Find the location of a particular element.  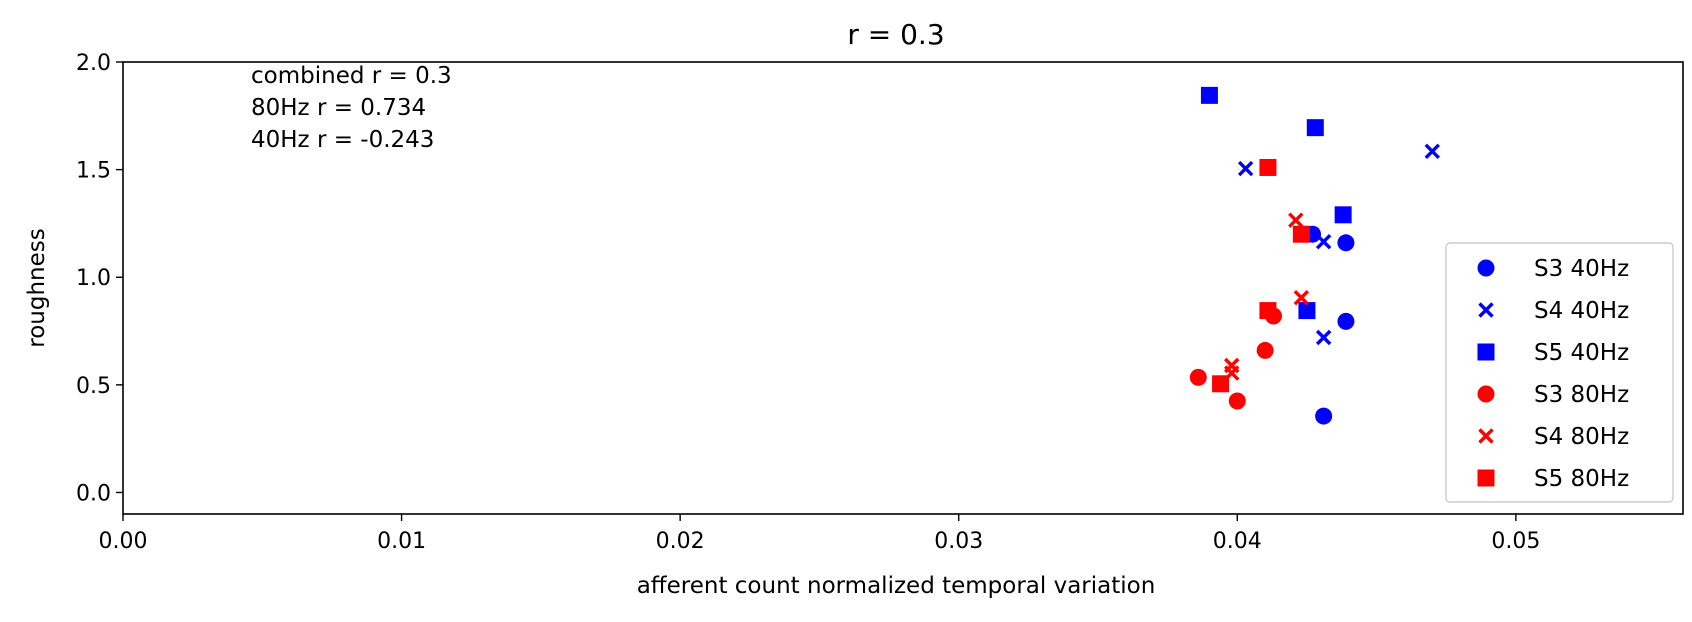

x-axis: 0.00 0.01 0.02 0.03 0.04 0.05 is located at coordinates (819, 534).